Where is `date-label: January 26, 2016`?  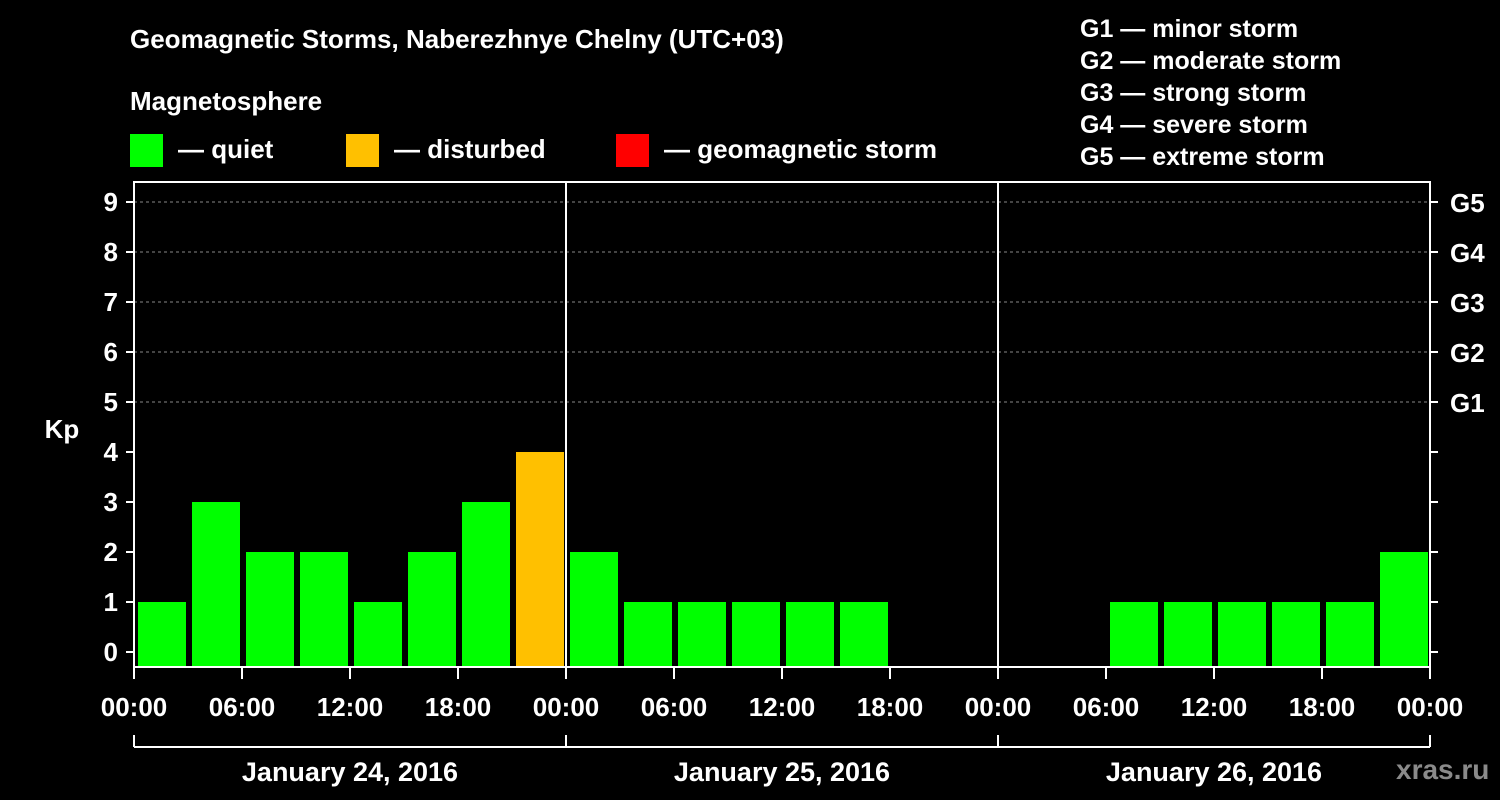
date-label: January 26, 2016 is located at coordinates (1214, 772).